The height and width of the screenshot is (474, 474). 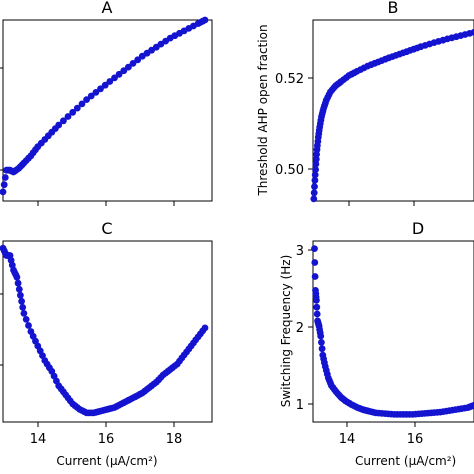 What do you see at coordinates (415, 439) in the screenshot?
I see `panel-d-xtick-label: 16` at bounding box center [415, 439].